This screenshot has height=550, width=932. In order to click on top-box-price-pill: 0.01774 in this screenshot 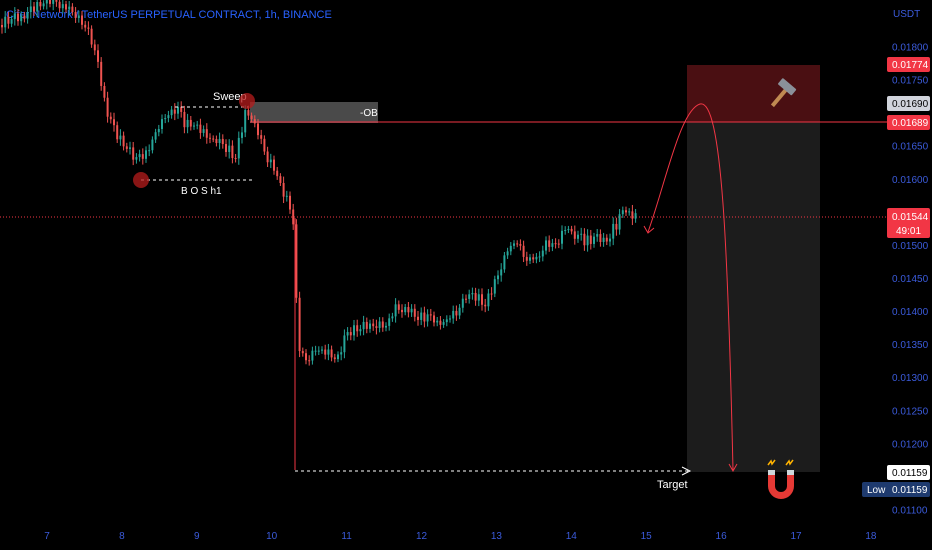, I will do `click(908, 64)`.